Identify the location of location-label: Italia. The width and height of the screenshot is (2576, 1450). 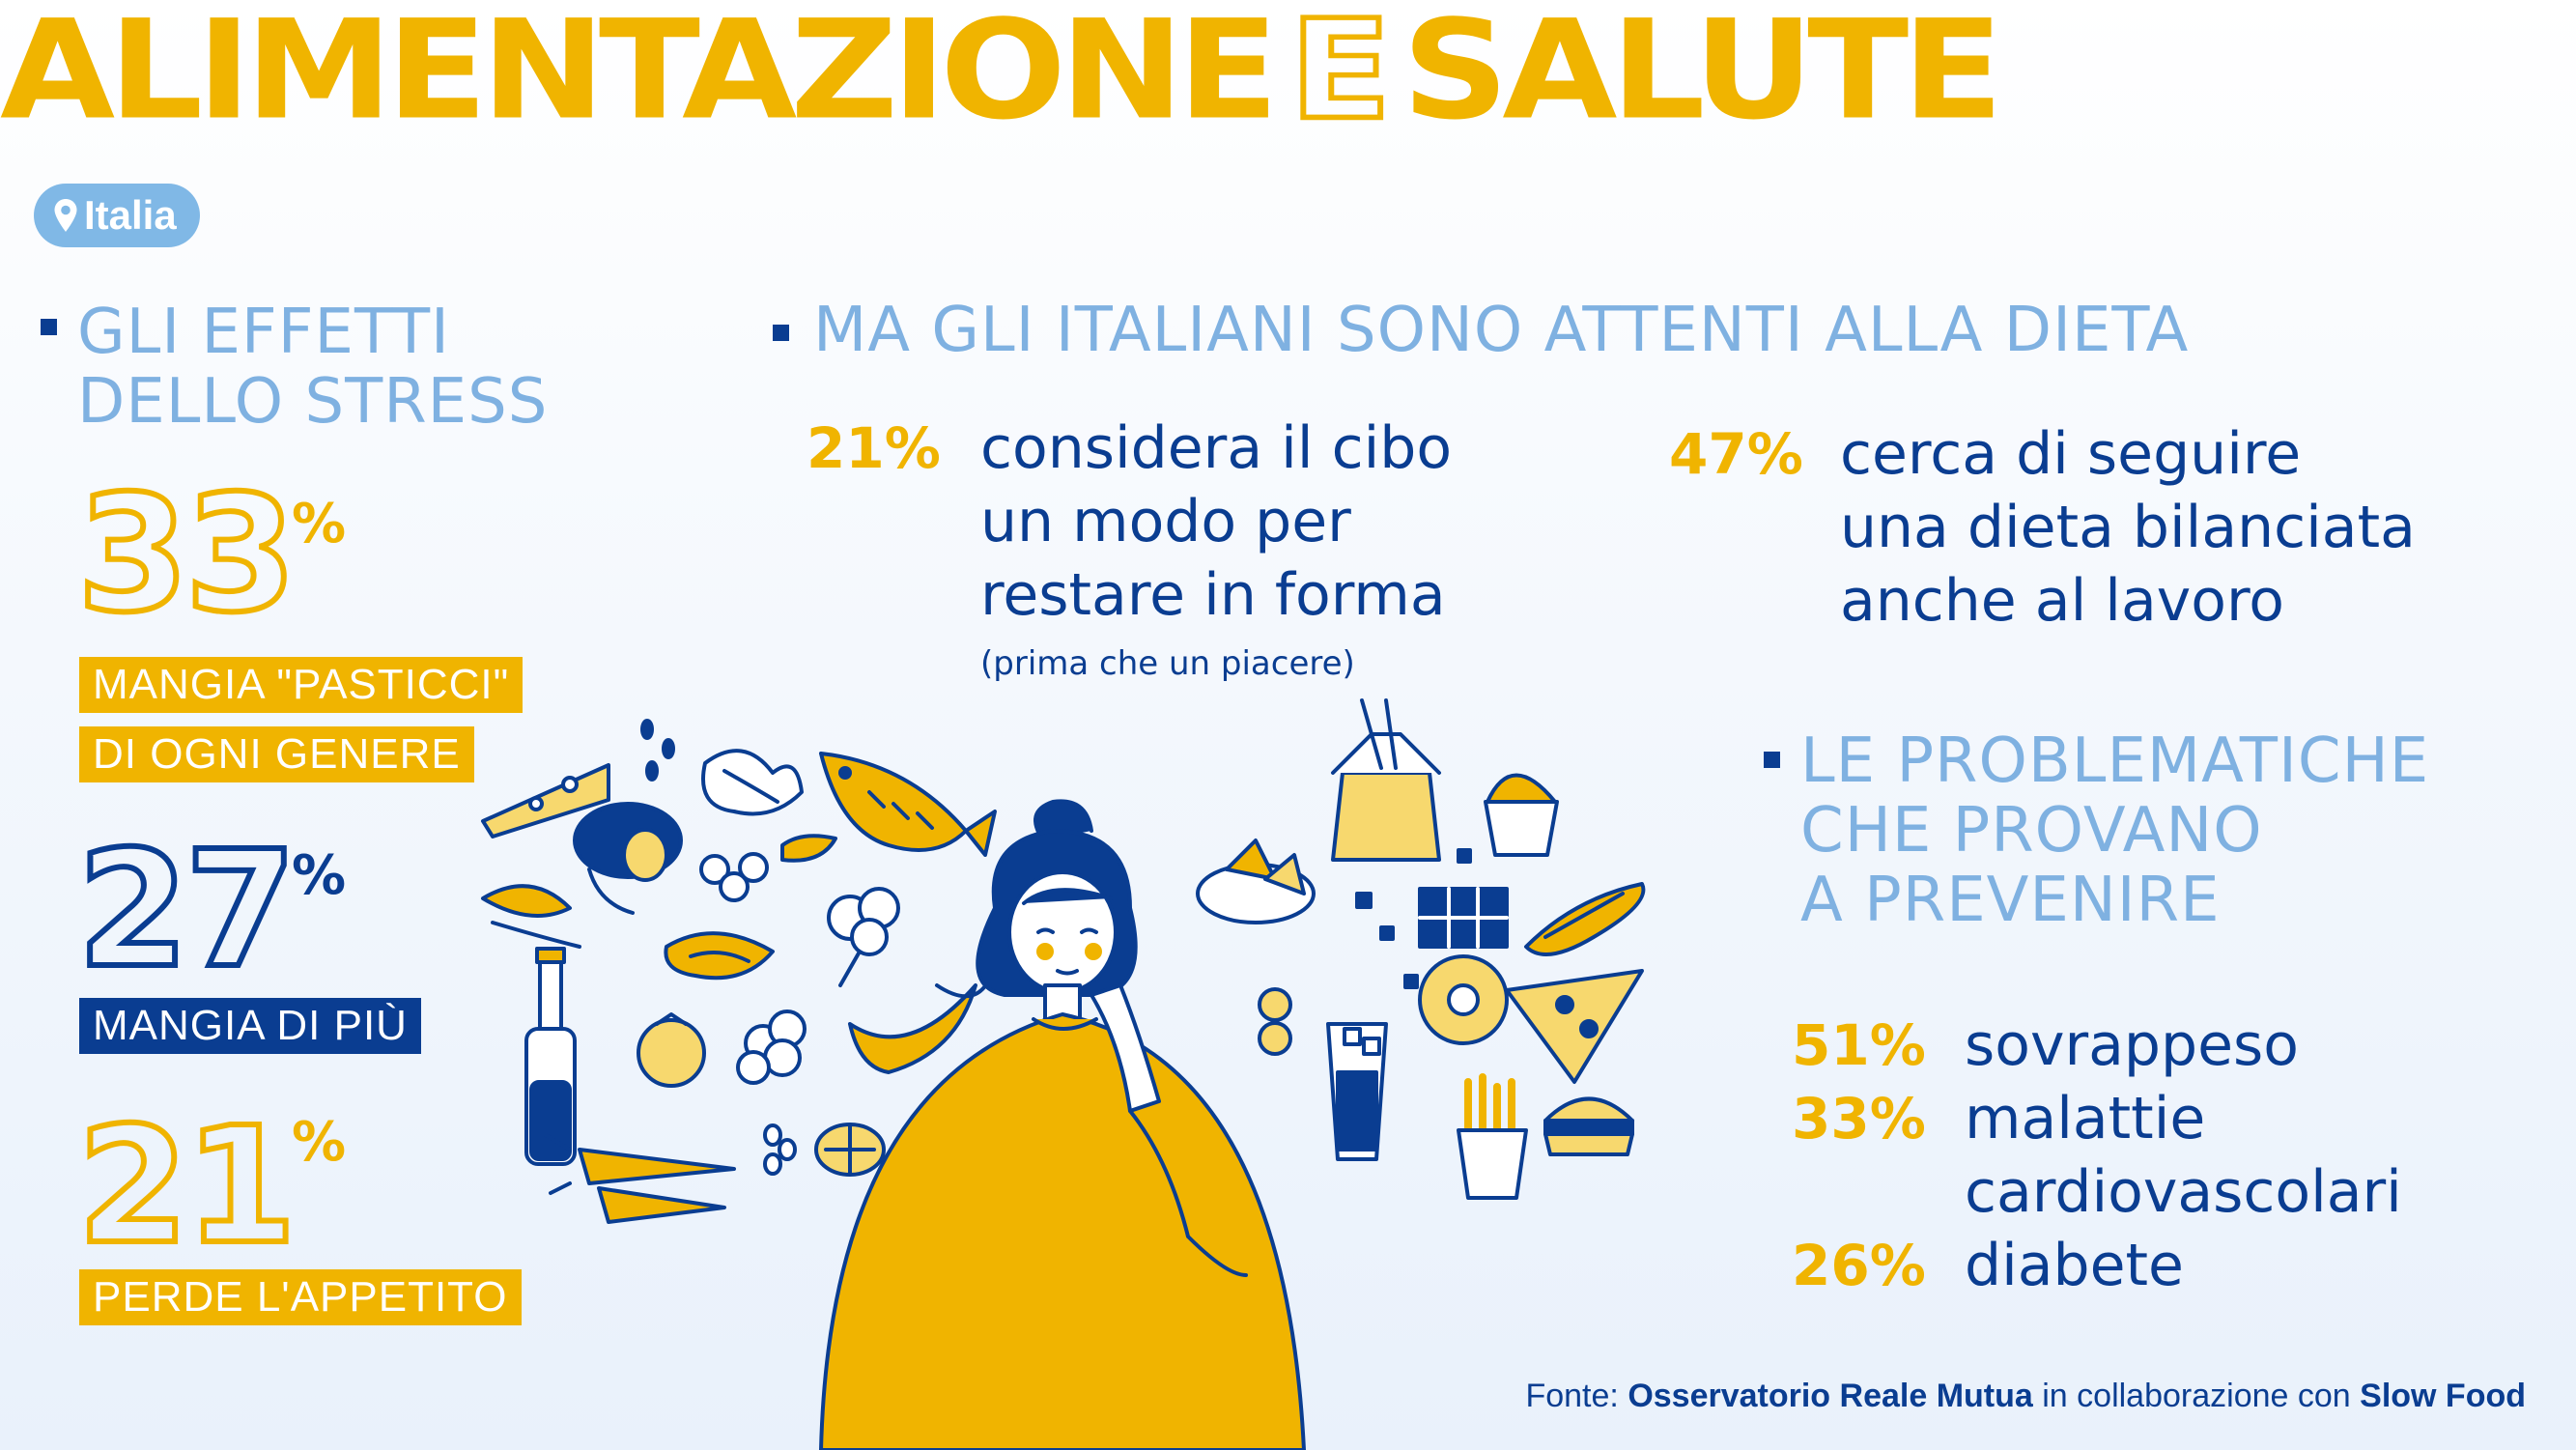
(130, 215).